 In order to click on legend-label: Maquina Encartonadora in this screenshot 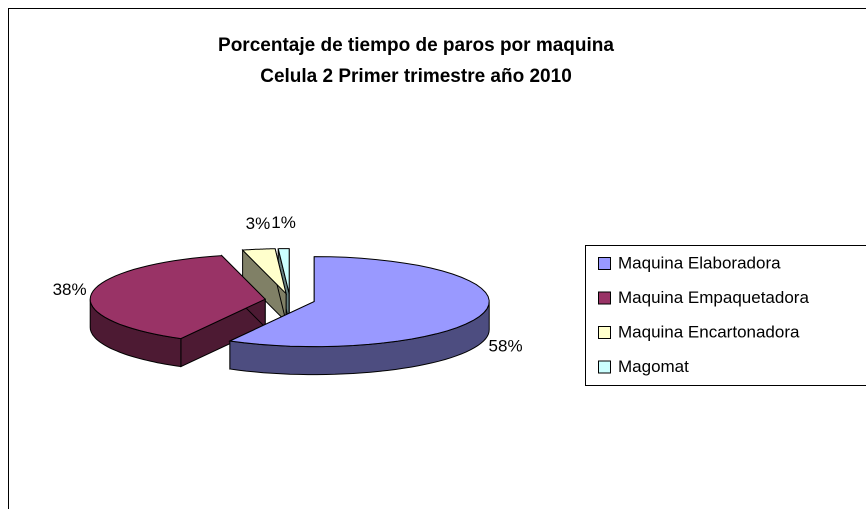, I will do `click(709, 331)`.